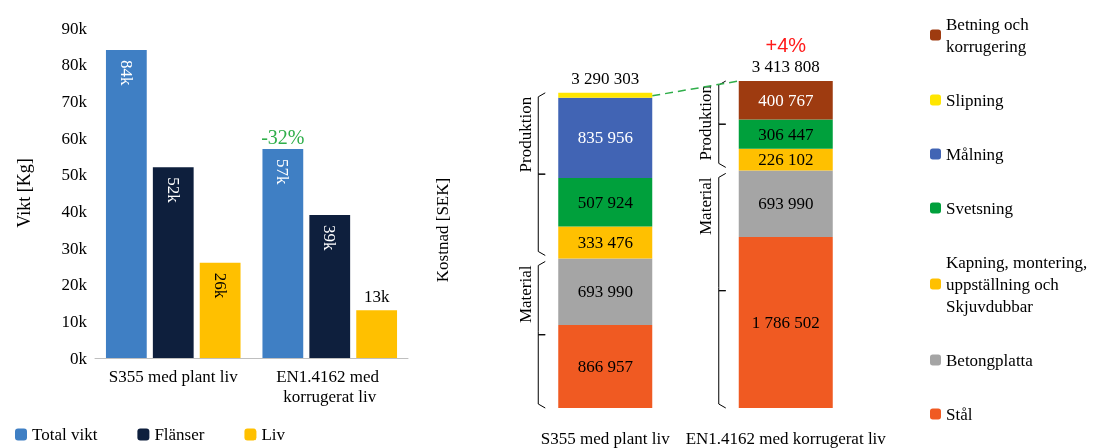 This screenshot has width=1101, height=448. I want to click on data-label: 52k, so click(173, 190).